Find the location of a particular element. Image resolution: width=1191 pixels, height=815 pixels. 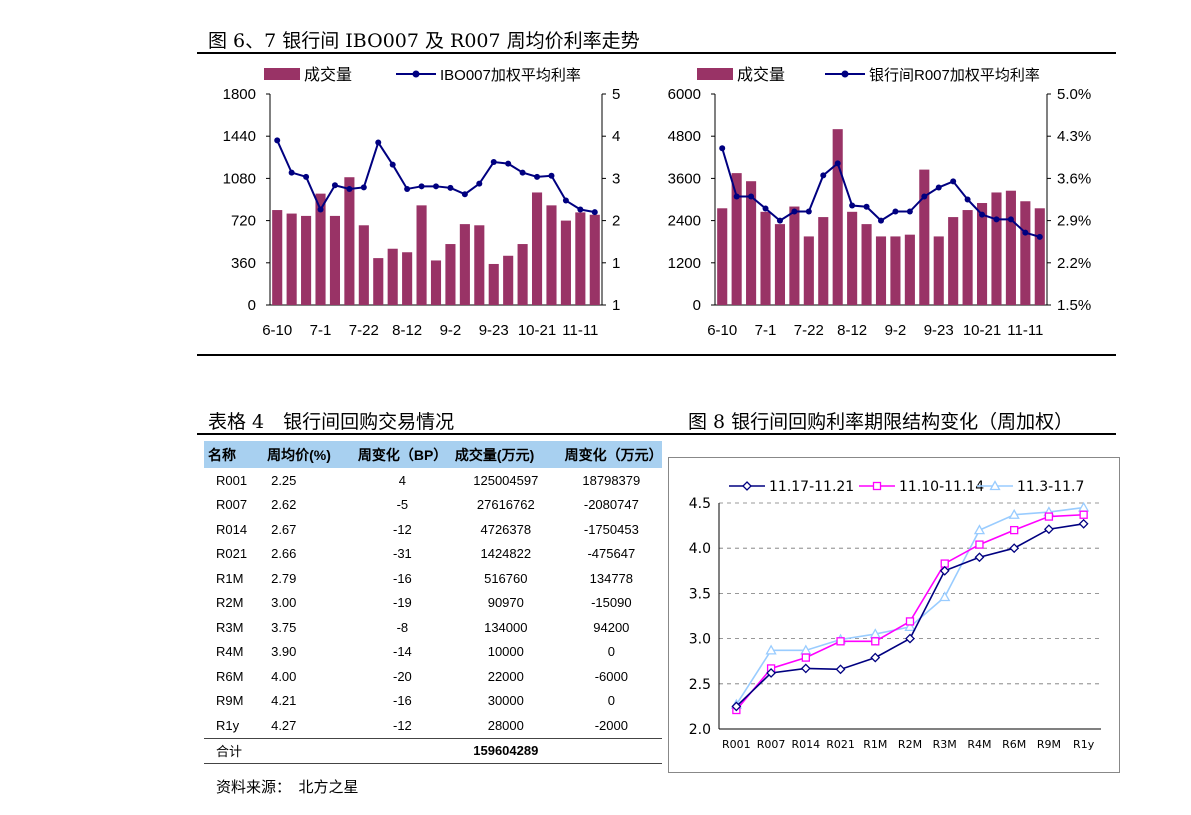

x-tick-label: R014 is located at coordinates (805, 744).